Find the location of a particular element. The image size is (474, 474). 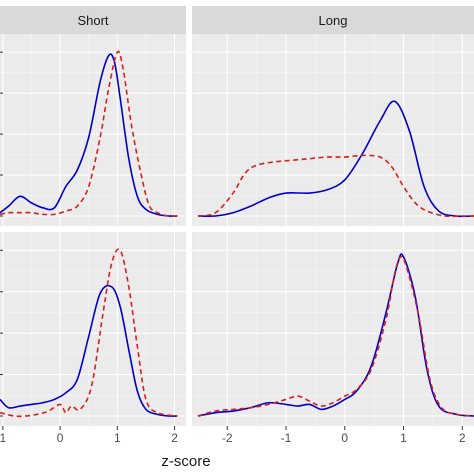

facet-strip-short is located at coordinates (93, 20).